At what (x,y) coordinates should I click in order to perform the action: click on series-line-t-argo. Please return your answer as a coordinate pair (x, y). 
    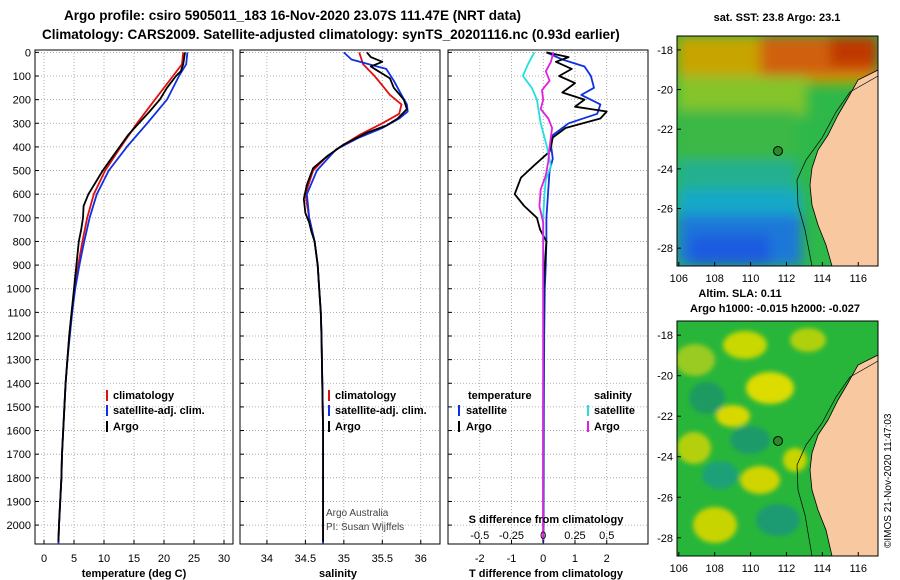
    Looking at the image, I should click on (560, 296).